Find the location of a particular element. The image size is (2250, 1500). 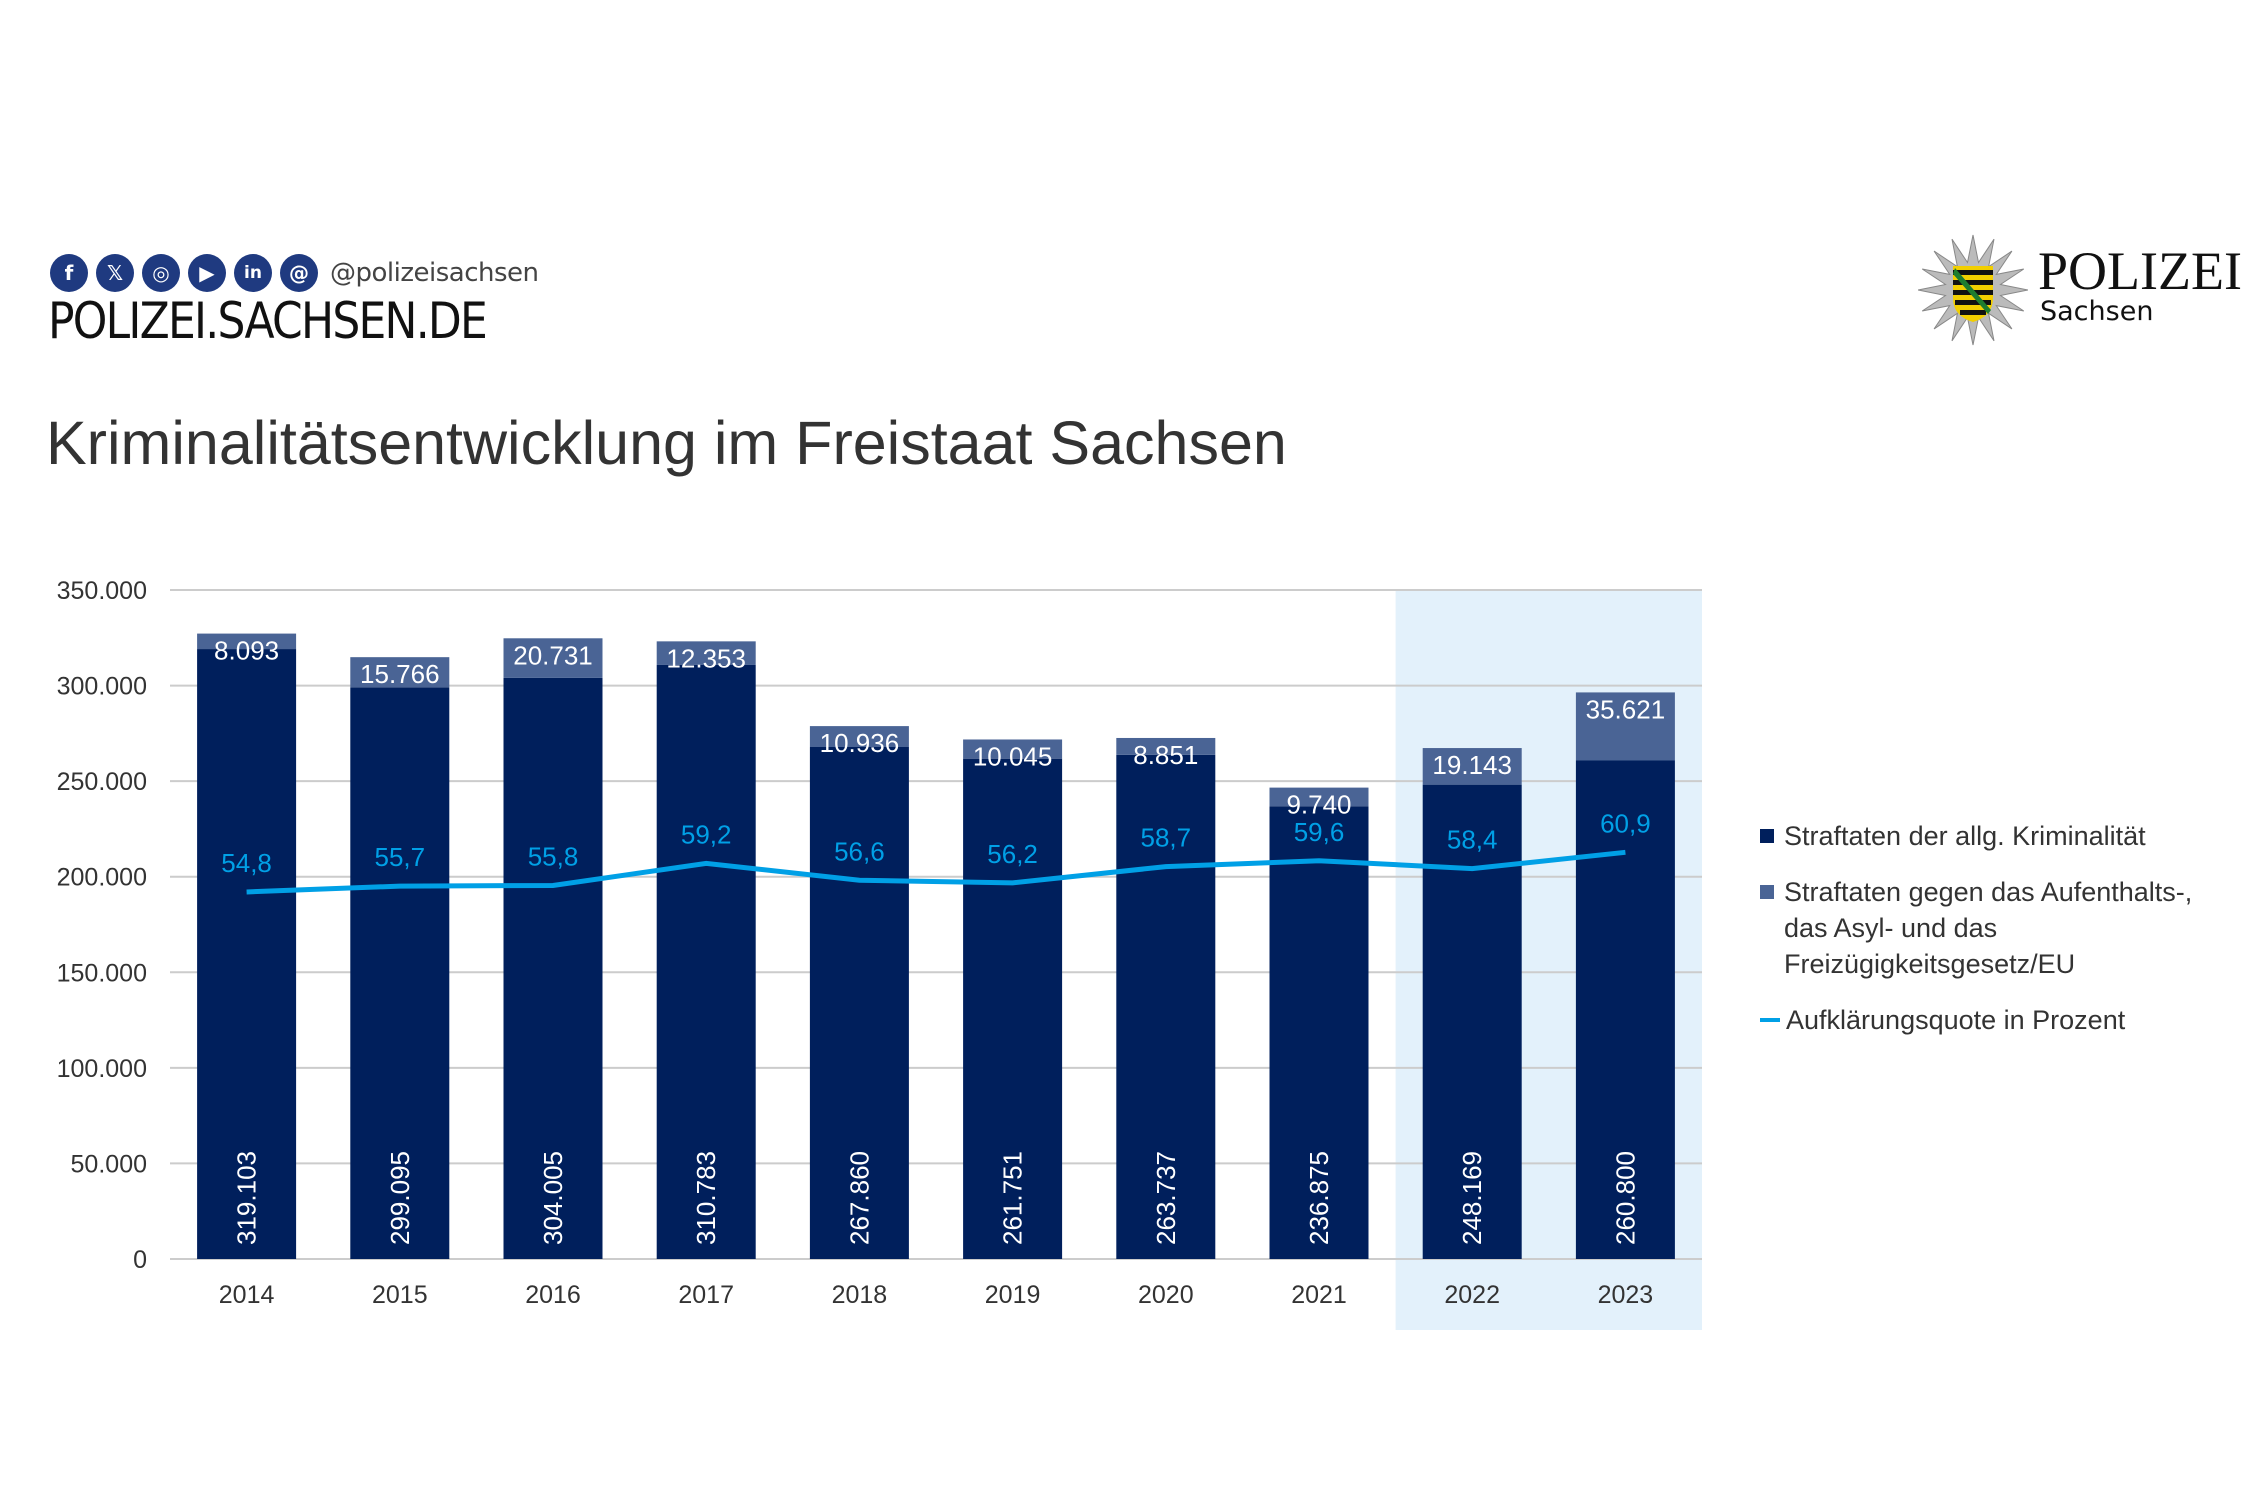

youtube-icon: ▶ is located at coordinates (207, 273).